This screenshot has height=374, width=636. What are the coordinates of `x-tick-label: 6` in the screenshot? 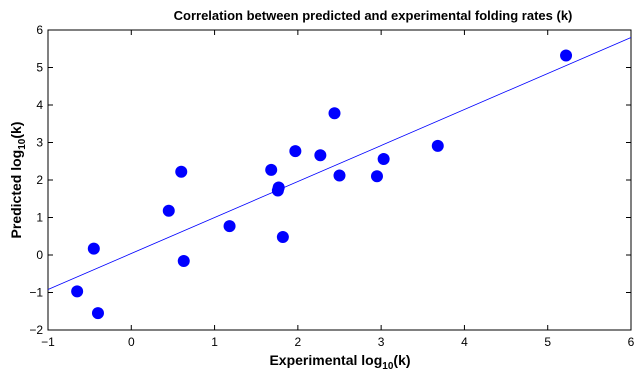 It's located at (631, 342).